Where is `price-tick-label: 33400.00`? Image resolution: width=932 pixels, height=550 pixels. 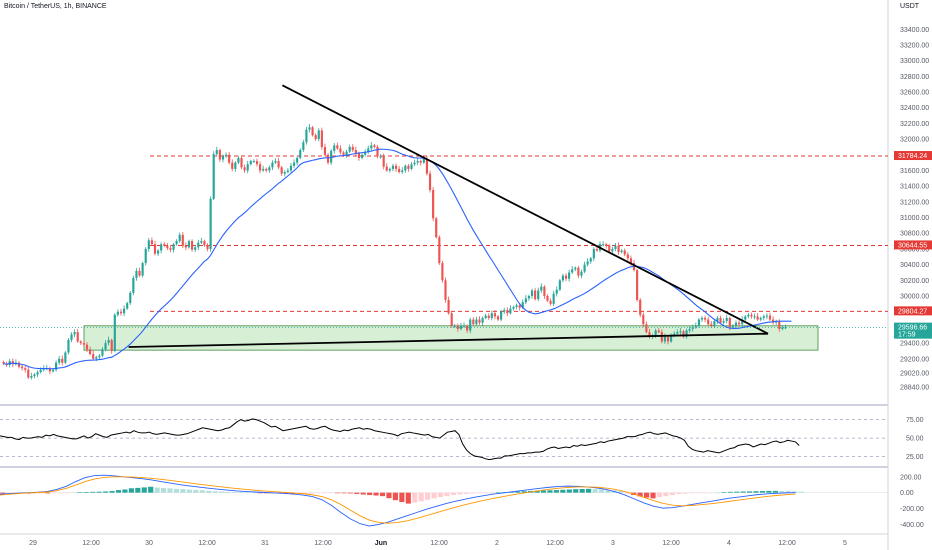 price-tick-label: 33400.00 is located at coordinates (914, 30).